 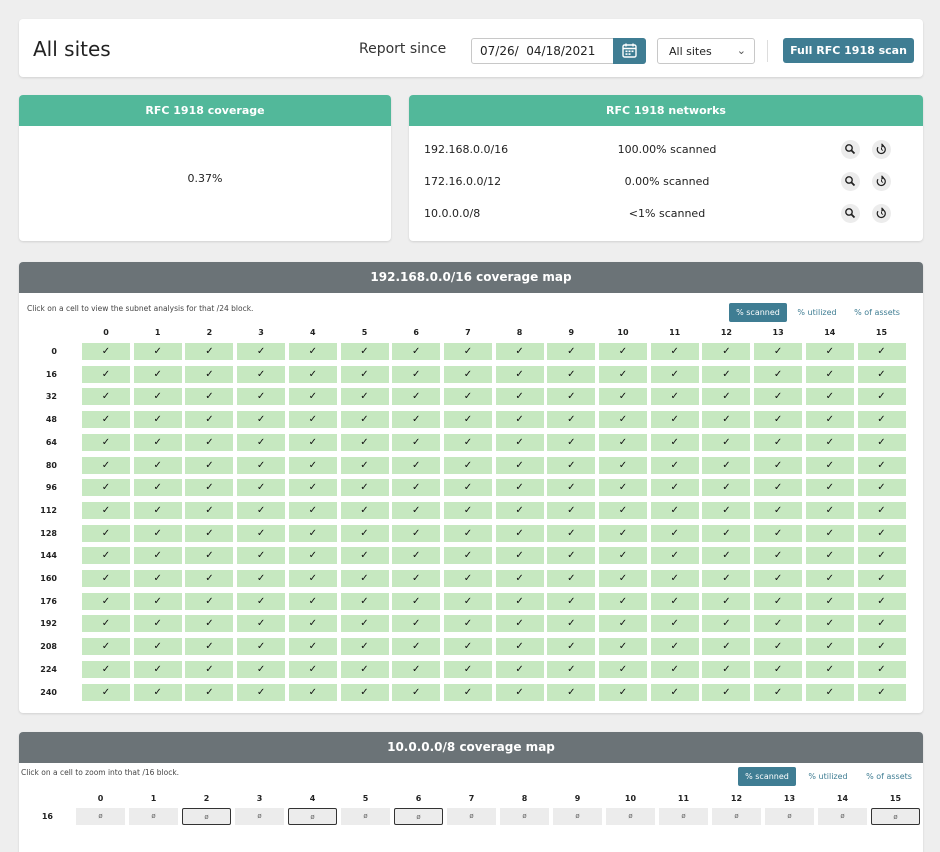 I want to click on date-field: 07/26/ 04/18/2021, so click(x=558, y=51).